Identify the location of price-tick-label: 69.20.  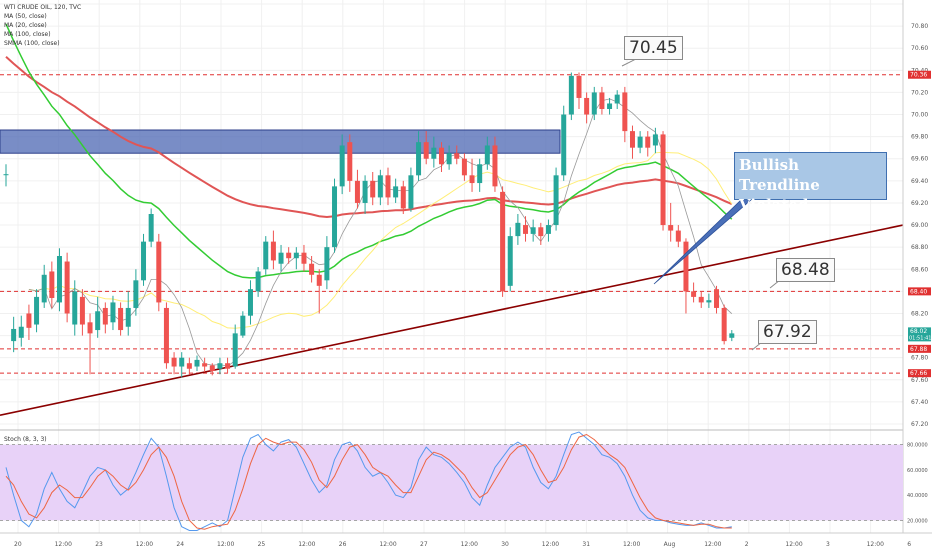
(919, 203).